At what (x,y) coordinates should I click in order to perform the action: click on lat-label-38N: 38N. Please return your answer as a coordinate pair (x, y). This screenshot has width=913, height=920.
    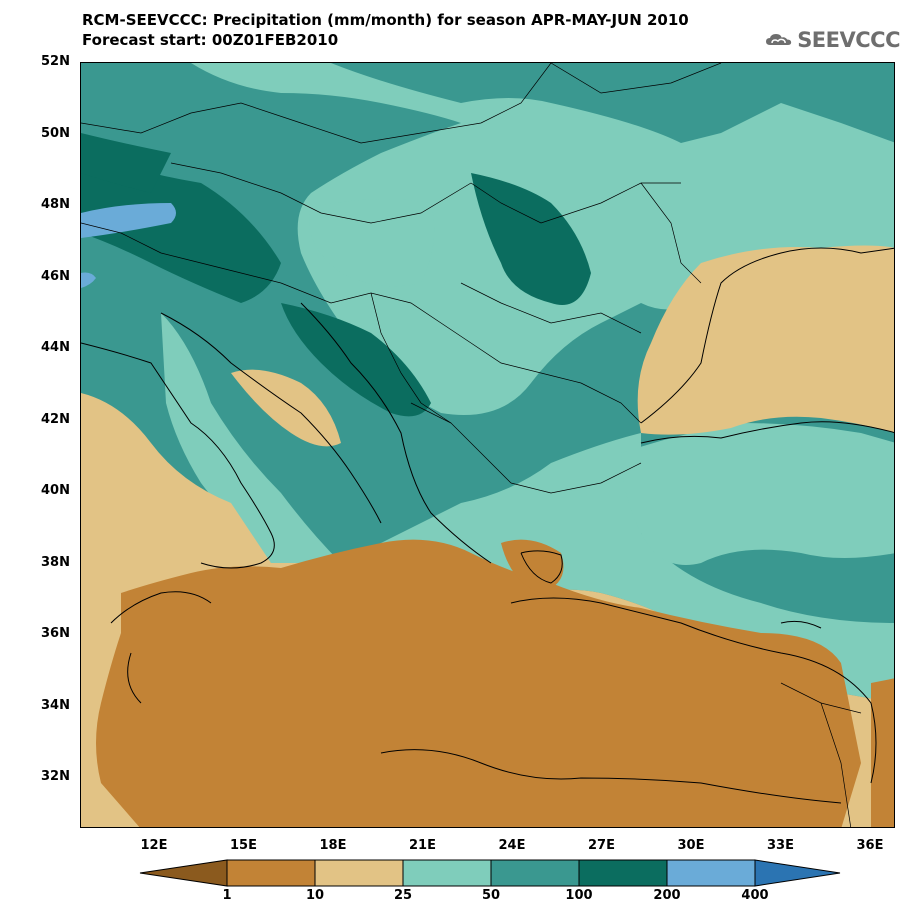
    Looking at the image, I should click on (55, 562).